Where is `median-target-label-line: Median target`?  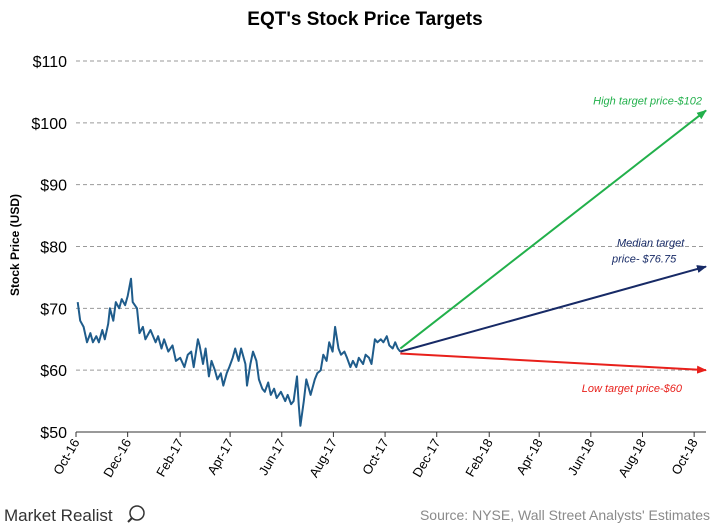
median-target-label-line: Median target is located at coordinates (651, 244).